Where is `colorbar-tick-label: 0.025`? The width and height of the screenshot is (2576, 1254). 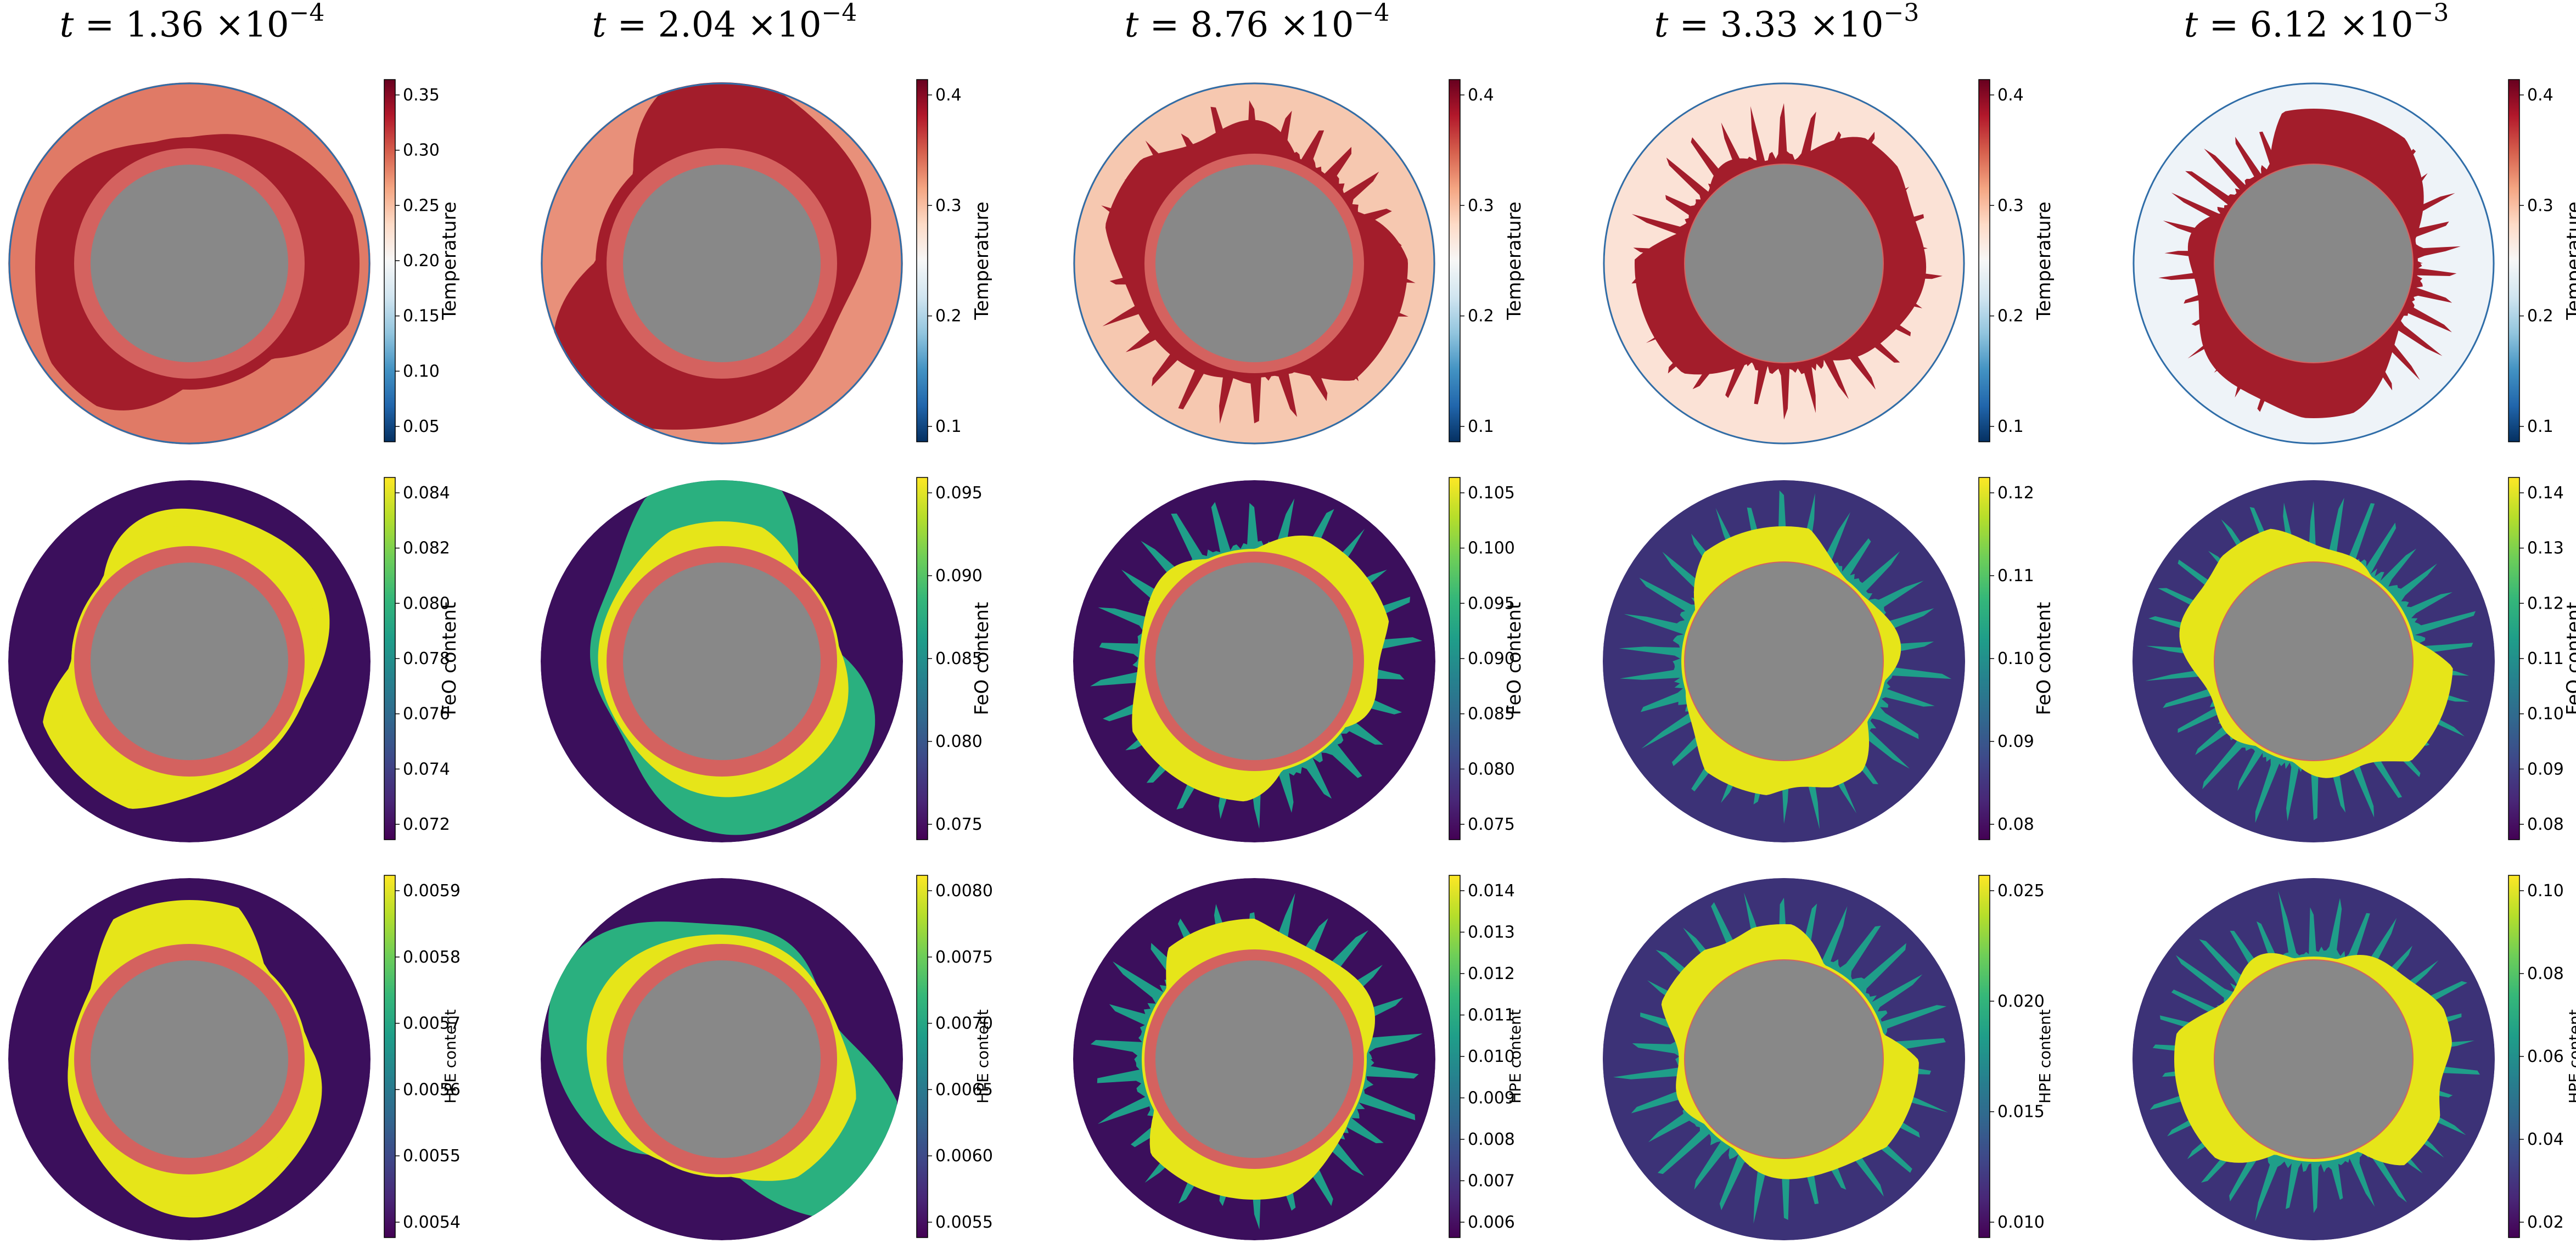
colorbar-tick-label: 0.025 is located at coordinates (2021, 891).